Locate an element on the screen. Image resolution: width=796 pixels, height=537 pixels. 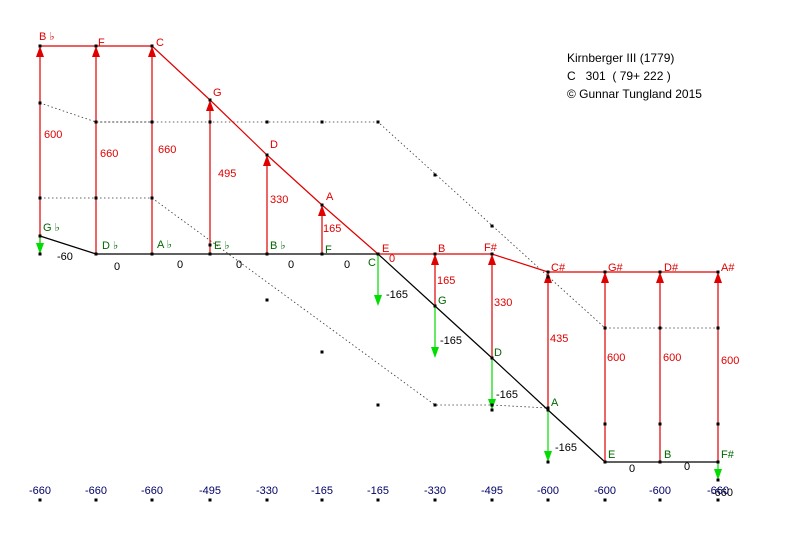
lower-note-label: C is located at coordinates (372, 263).